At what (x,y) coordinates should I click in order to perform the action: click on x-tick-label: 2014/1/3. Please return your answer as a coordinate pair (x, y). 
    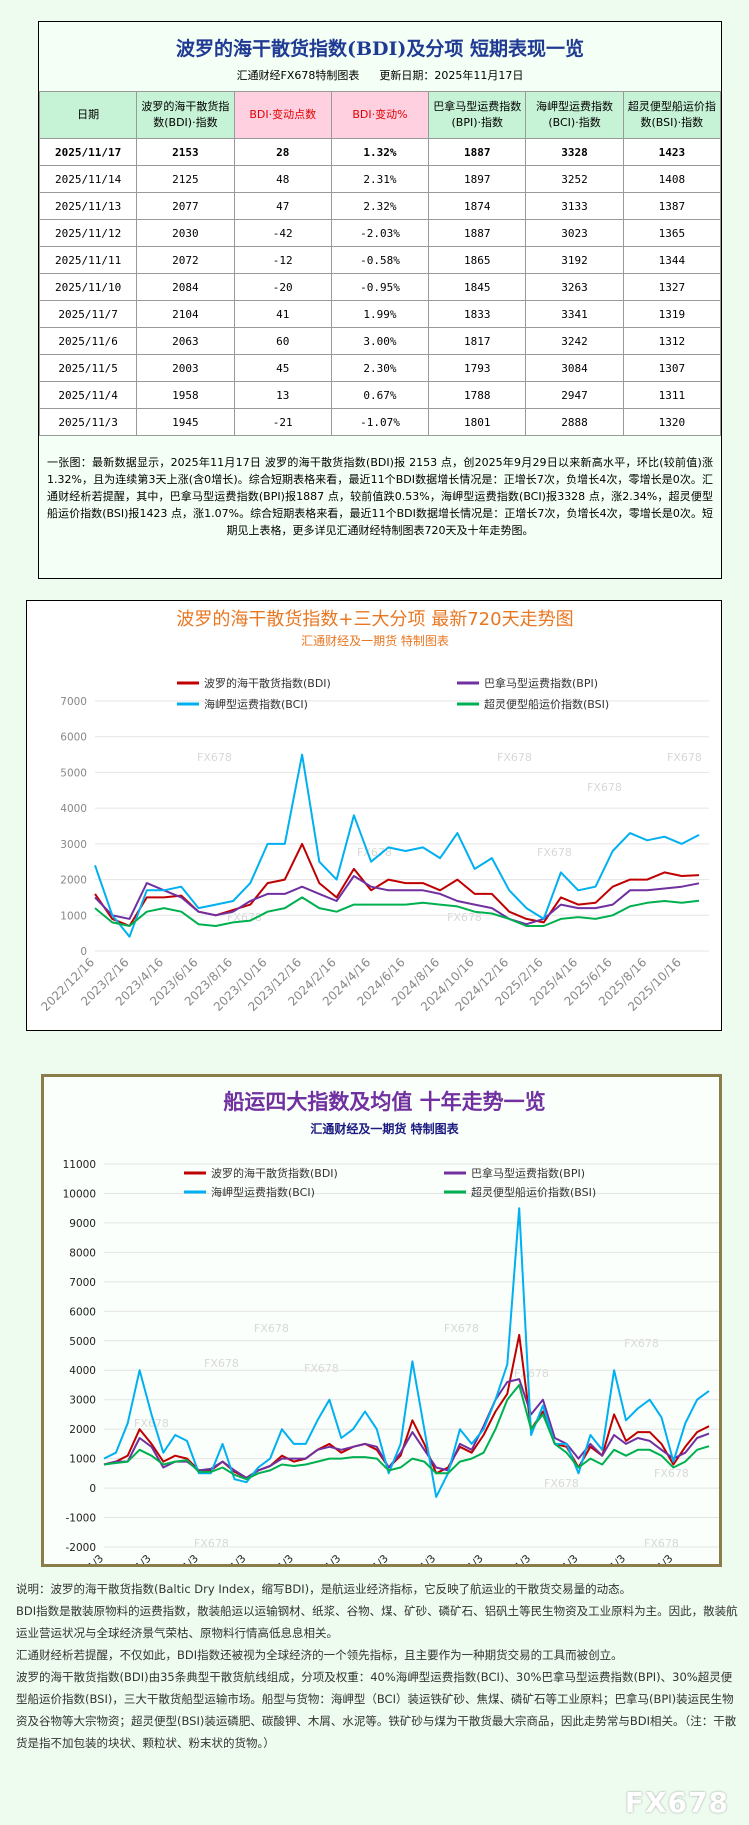
    Looking at the image, I should click on (133, 1560).